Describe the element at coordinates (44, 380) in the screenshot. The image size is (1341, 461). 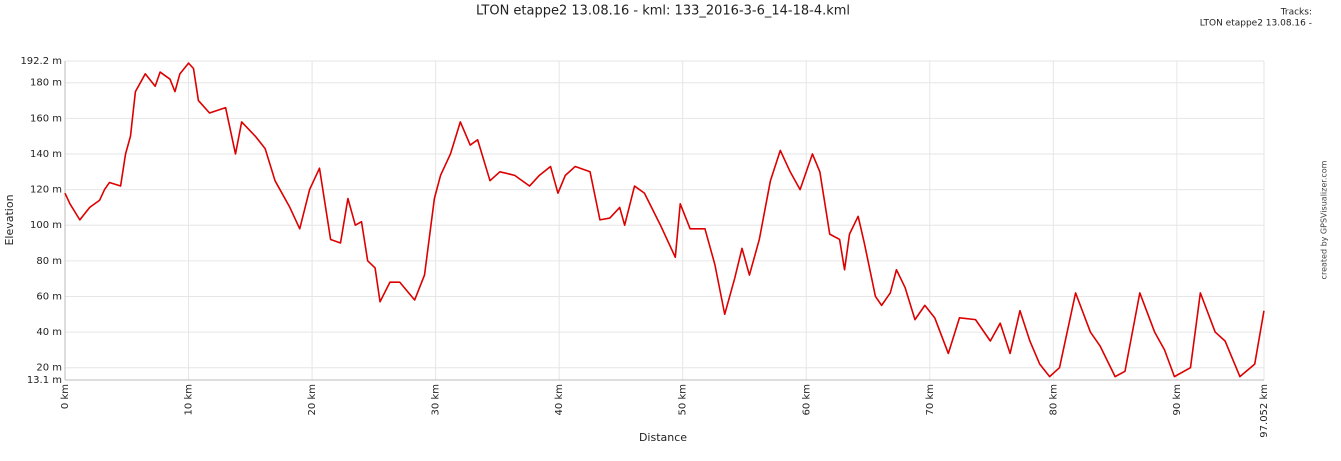
I see `y-tick-label: 13.1 m` at that location.